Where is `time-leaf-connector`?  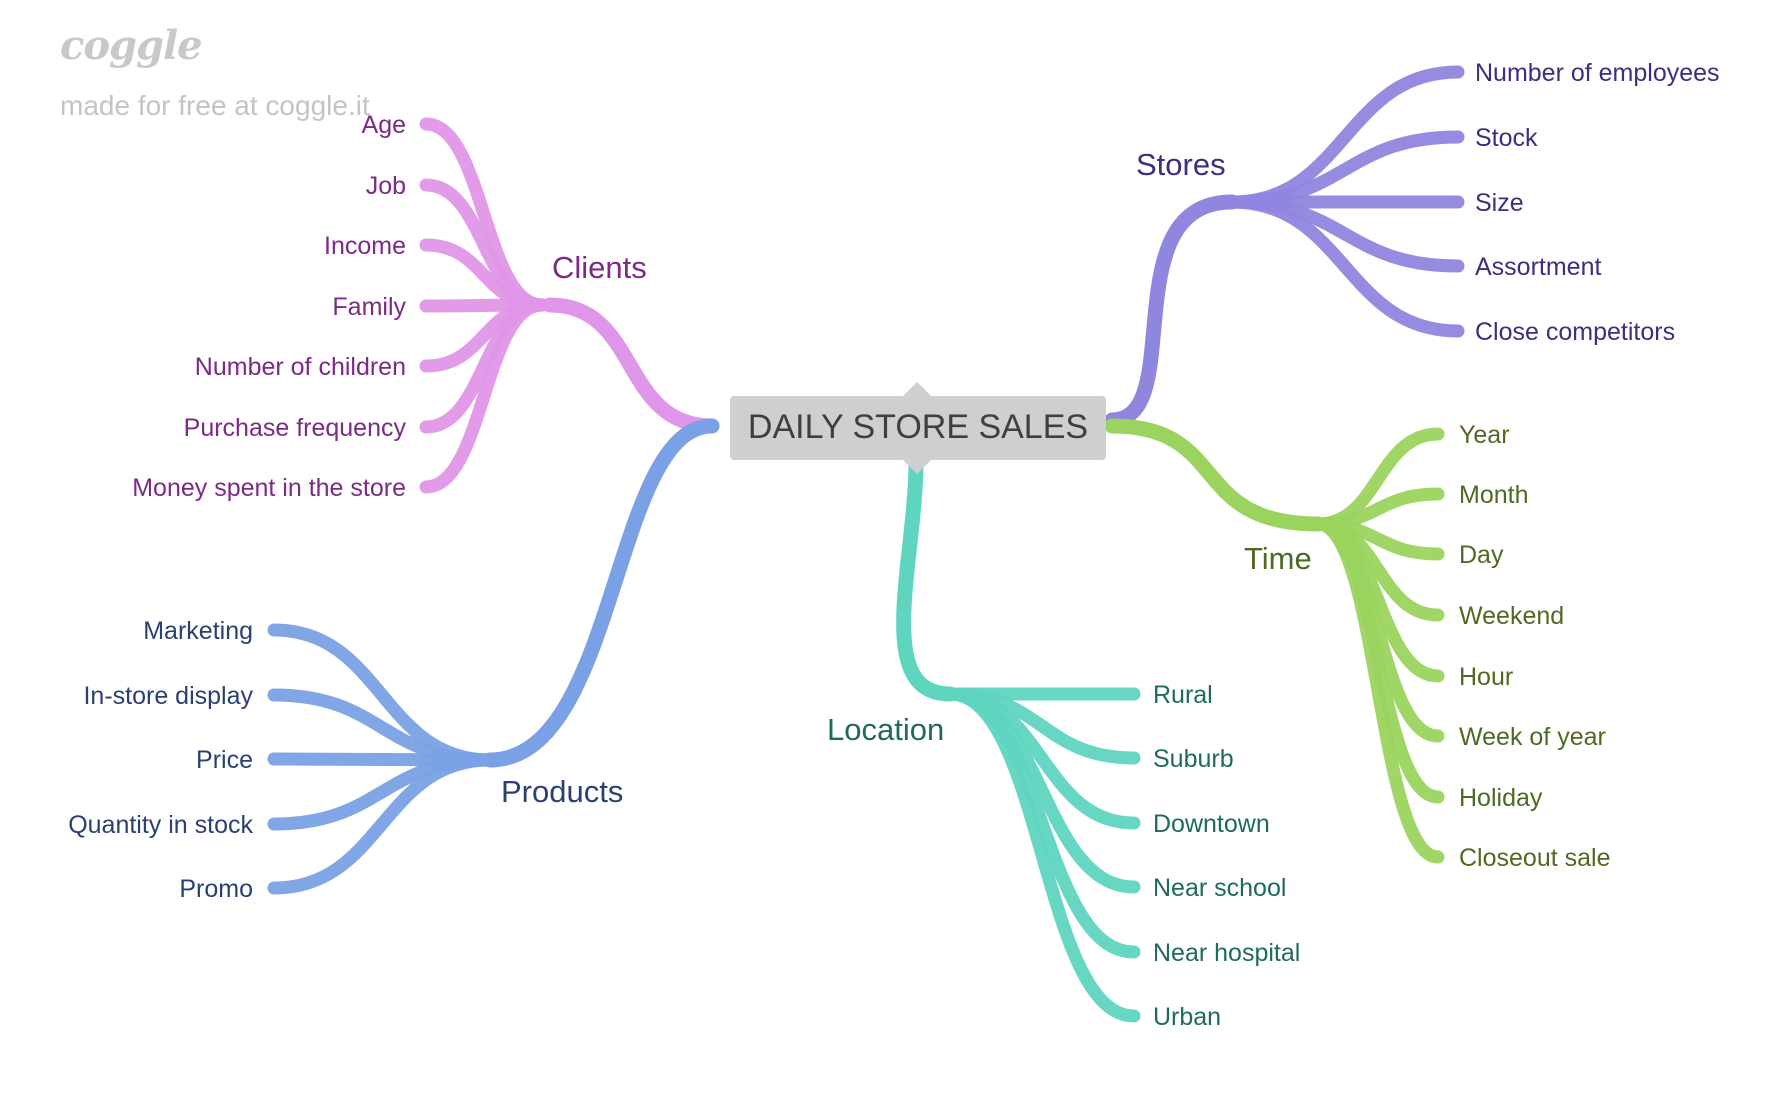
time-leaf-connector is located at coordinates (1378, 690).